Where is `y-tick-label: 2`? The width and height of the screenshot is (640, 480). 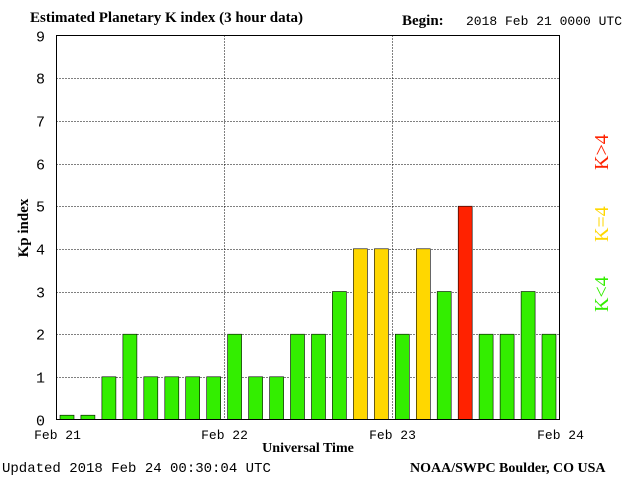
y-tick-label: 2 is located at coordinates (40, 336).